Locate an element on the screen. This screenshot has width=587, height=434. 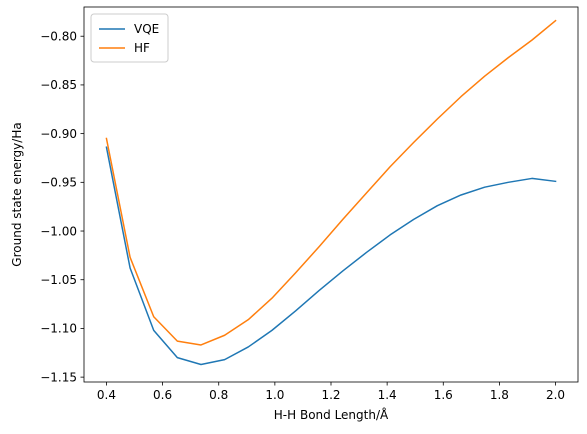
y-tick-label: −1.00 is located at coordinates (58, 231).